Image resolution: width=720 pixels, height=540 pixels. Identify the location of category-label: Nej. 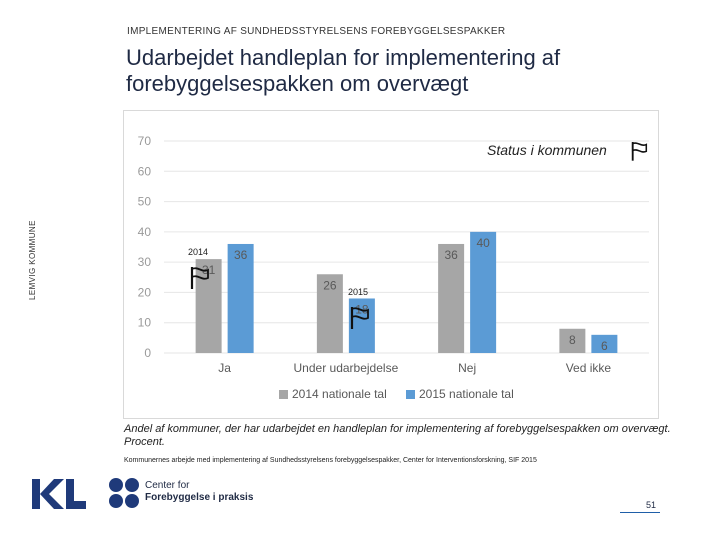
(467, 368).